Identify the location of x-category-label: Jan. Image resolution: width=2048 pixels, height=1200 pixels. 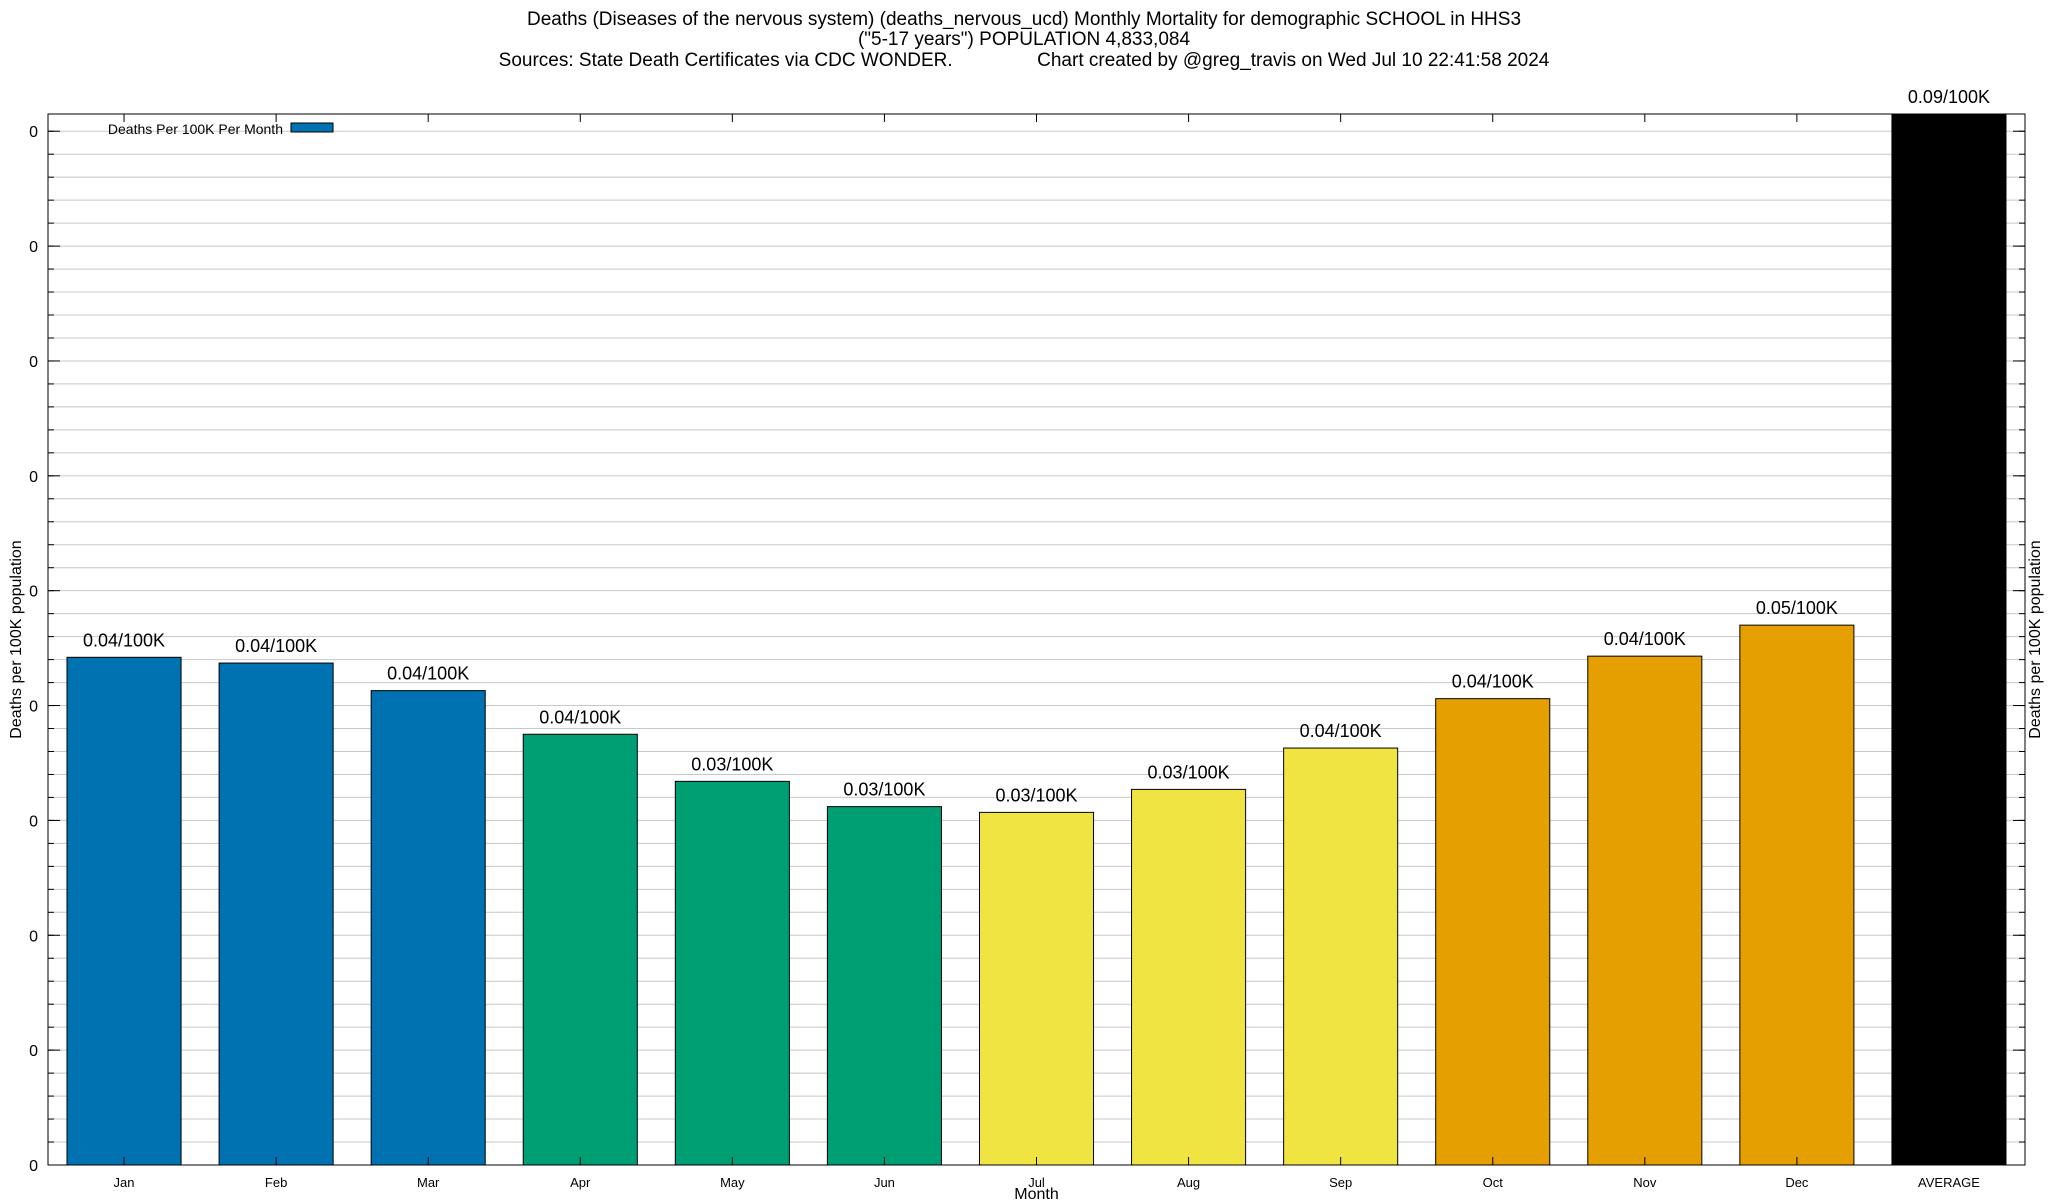
(124, 1182).